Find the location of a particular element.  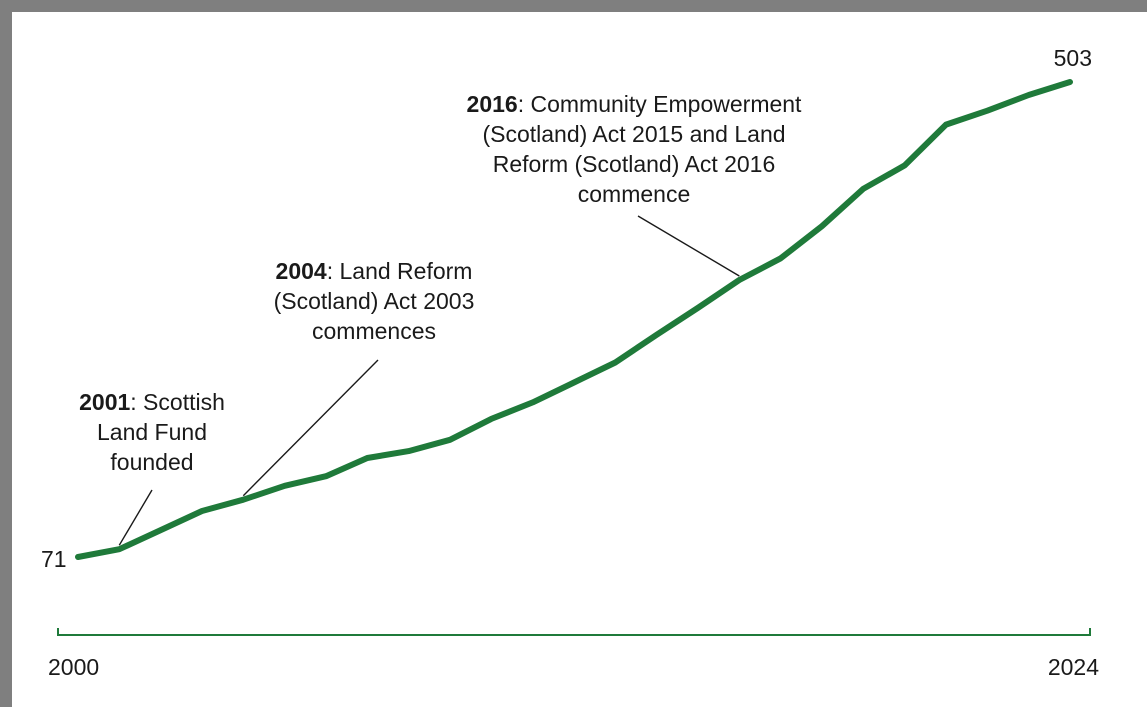

annotation-text: : Scottish is located at coordinates (177, 402).